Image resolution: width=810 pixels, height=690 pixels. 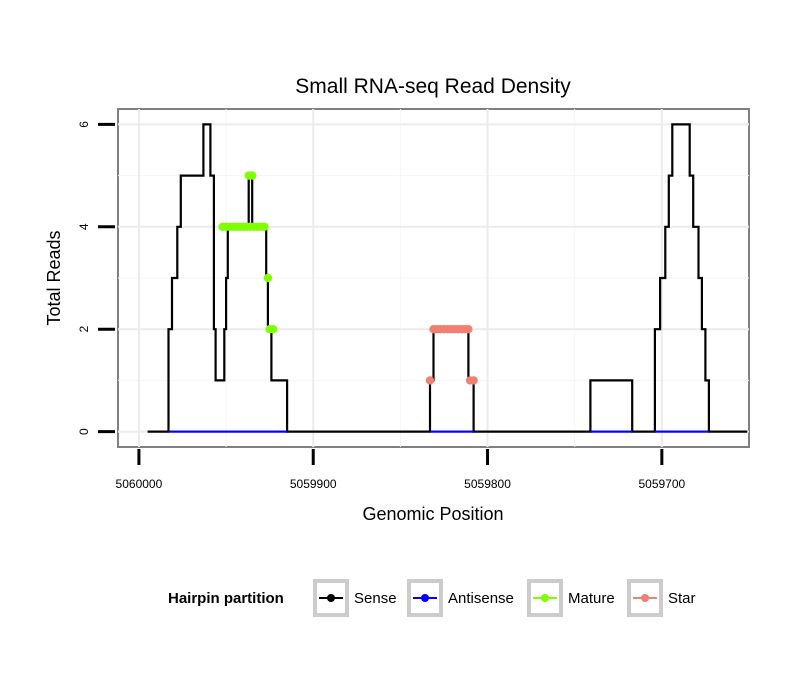 I want to click on legend-item-mature: Mature, so click(x=571, y=598).